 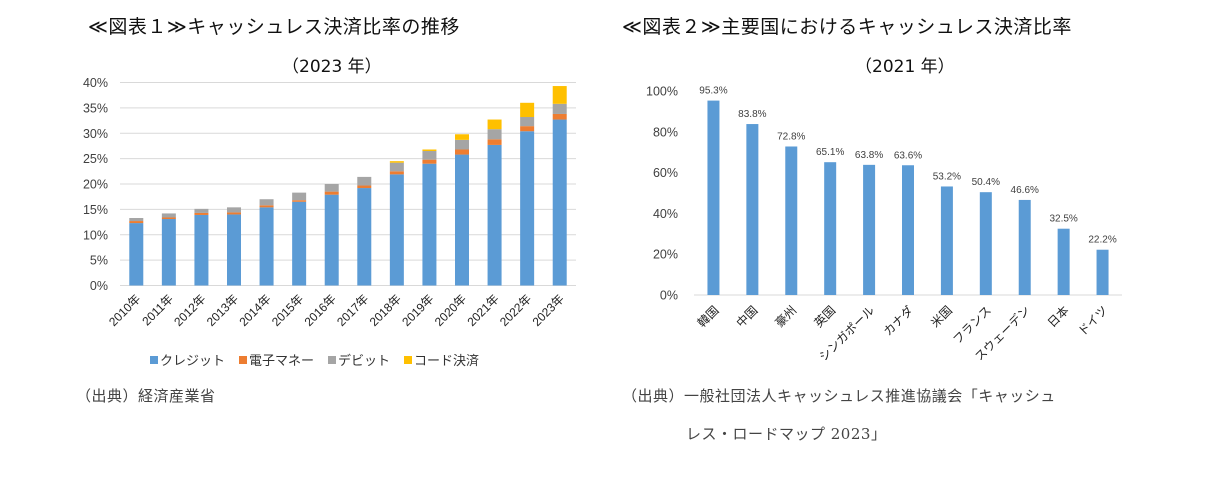 What do you see at coordinates (274, 27) in the screenshot?
I see `chart1-title: ≪図表１≫キャッシュレス決済比率の推移` at bounding box center [274, 27].